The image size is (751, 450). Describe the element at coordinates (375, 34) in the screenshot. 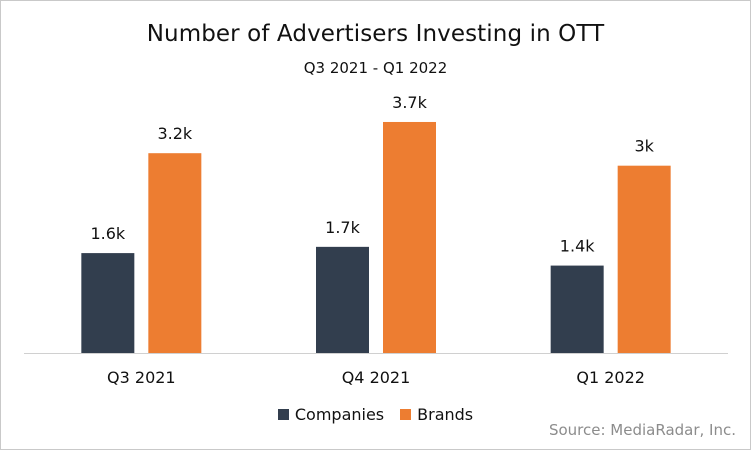

I see `chart-title: Number of Advertisers Investing in OTT` at that location.